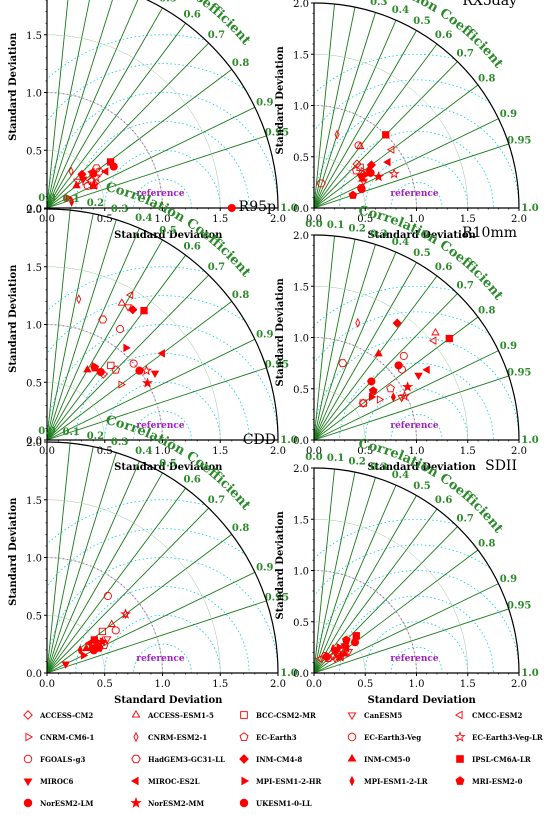  Describe the element at coordinates (395, 362) in the screenshot. I see `model-points` at that location.